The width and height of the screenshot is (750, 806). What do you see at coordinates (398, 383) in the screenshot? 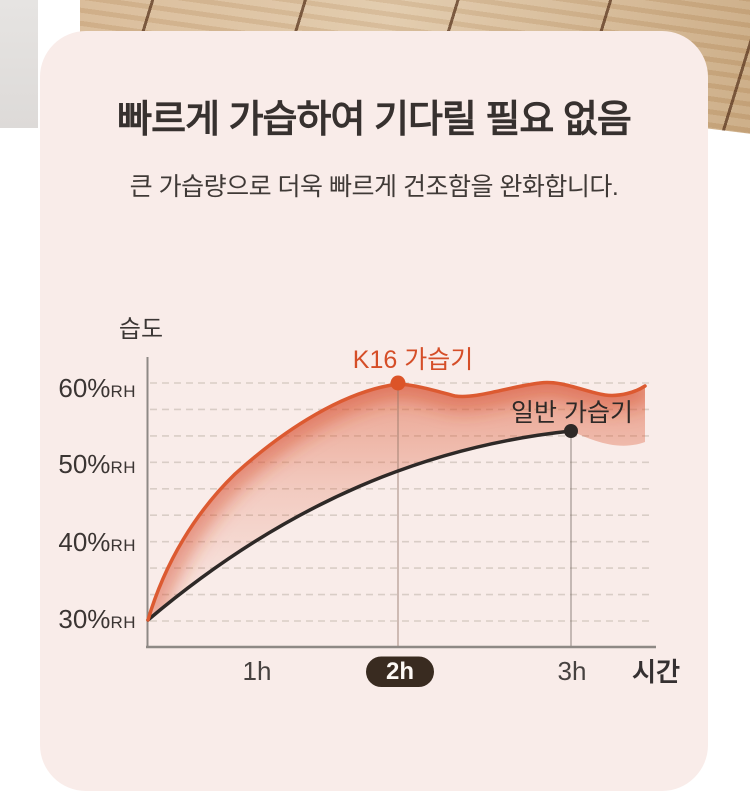
I see `k16-peak-dot` at bounding box center [398, 383].